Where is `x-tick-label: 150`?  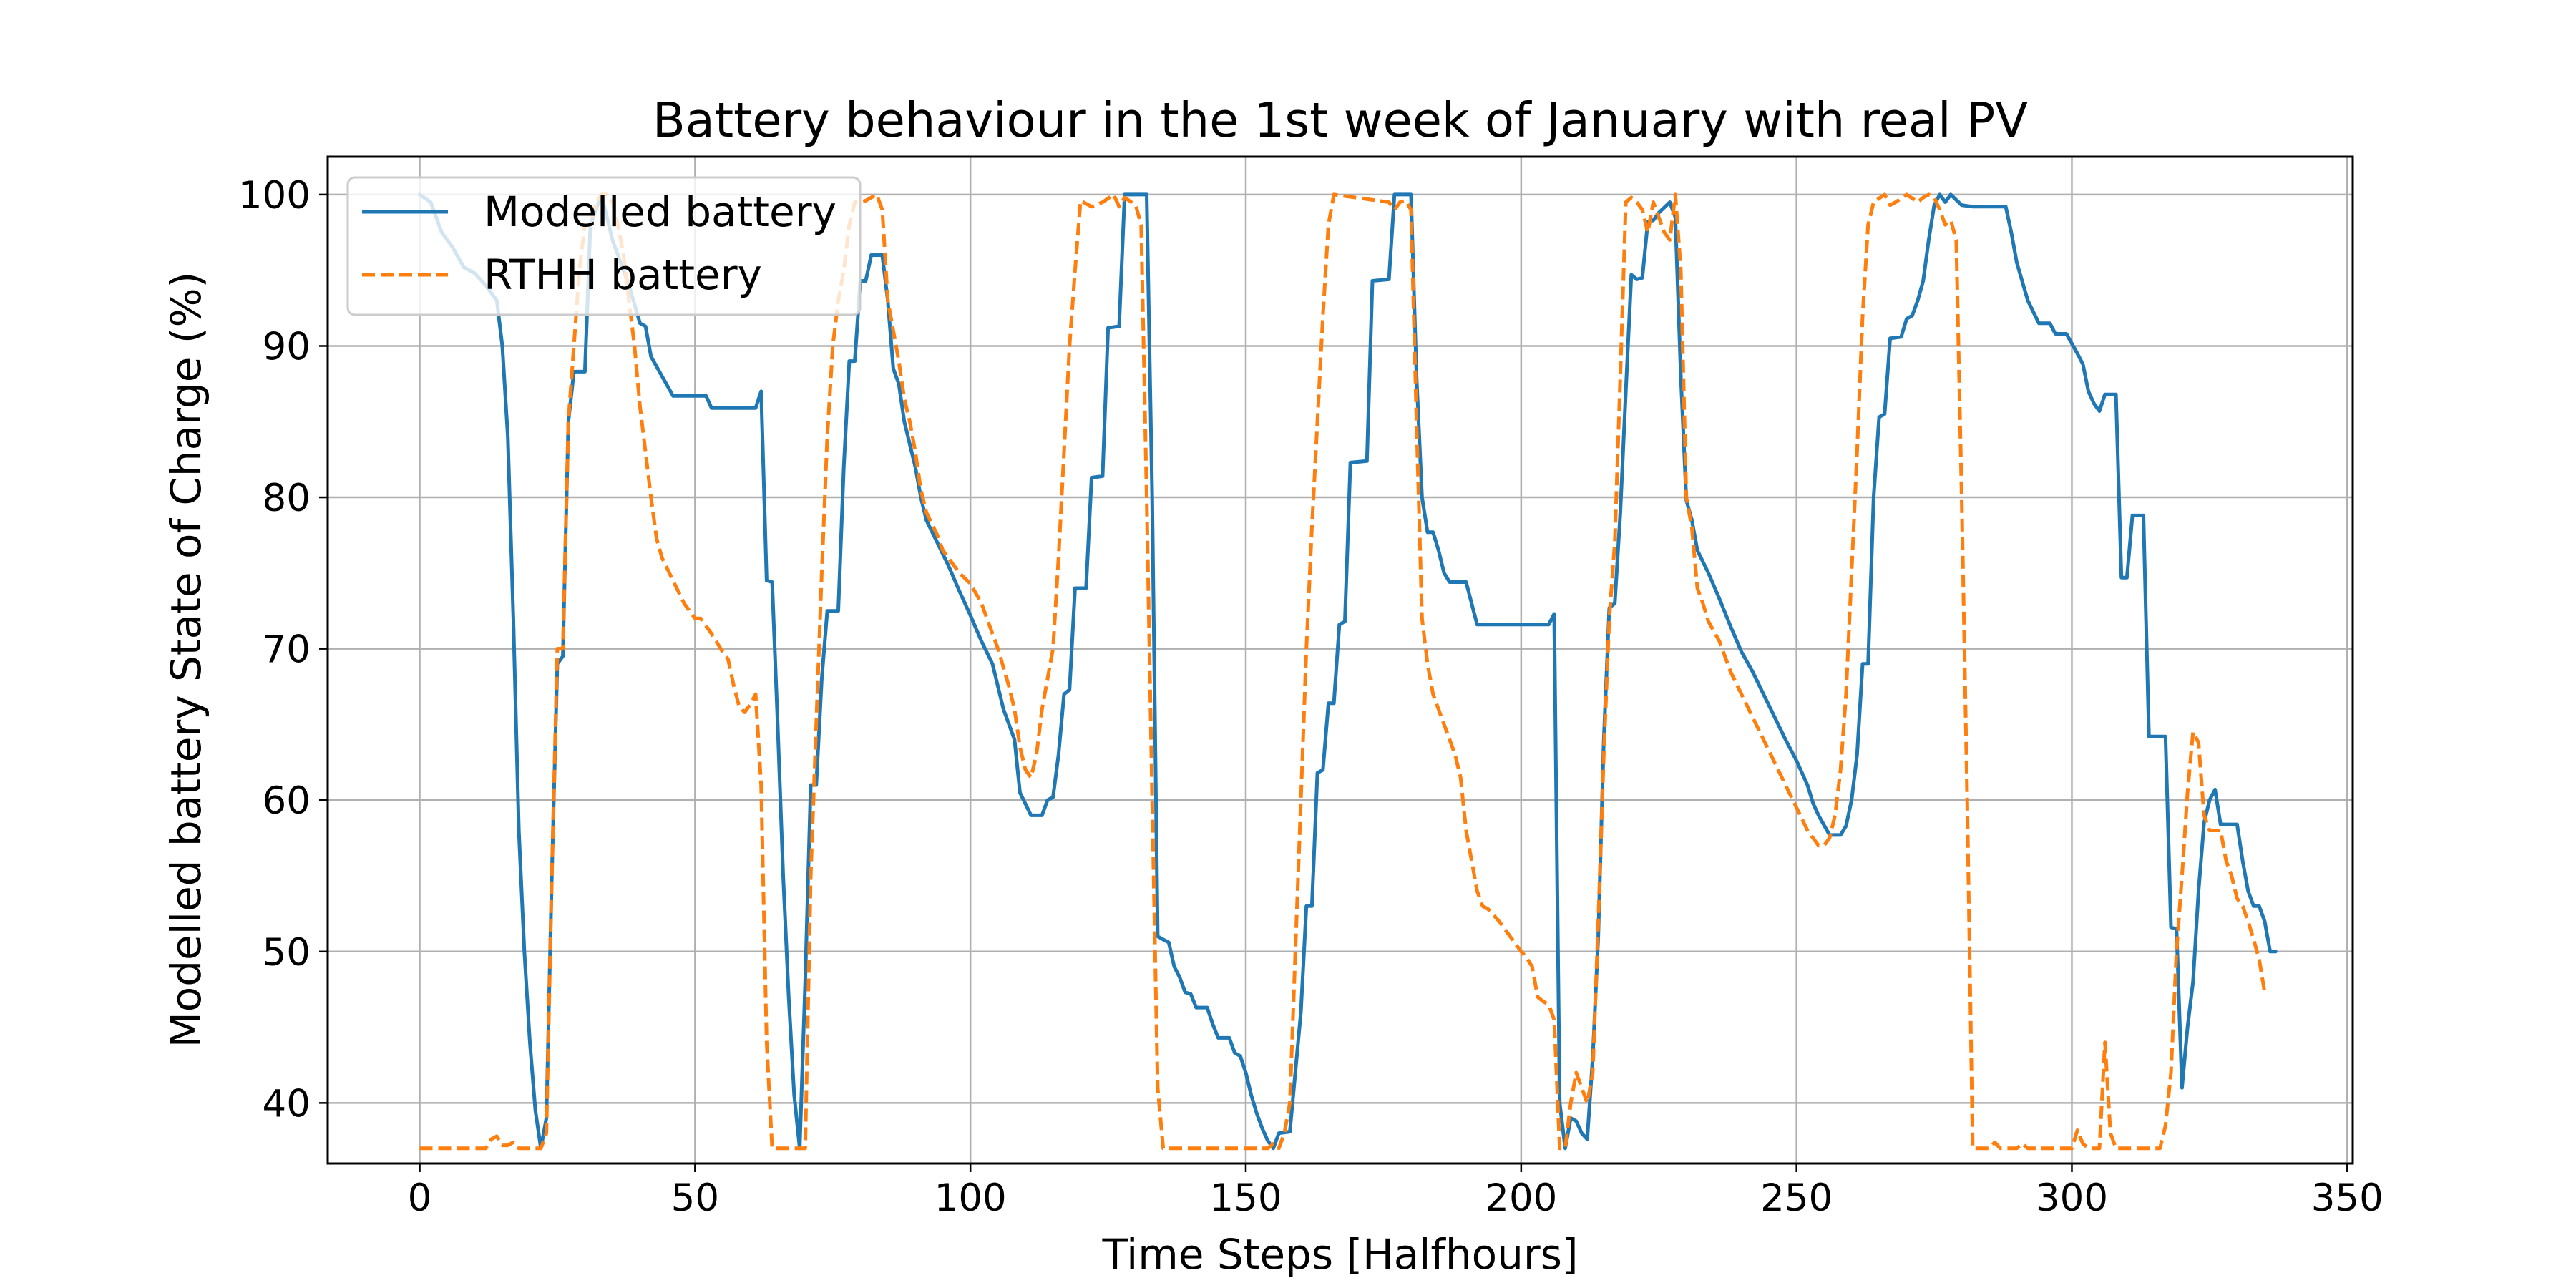
x-tick-label: 150 is located at coordinates (1245, 1198).